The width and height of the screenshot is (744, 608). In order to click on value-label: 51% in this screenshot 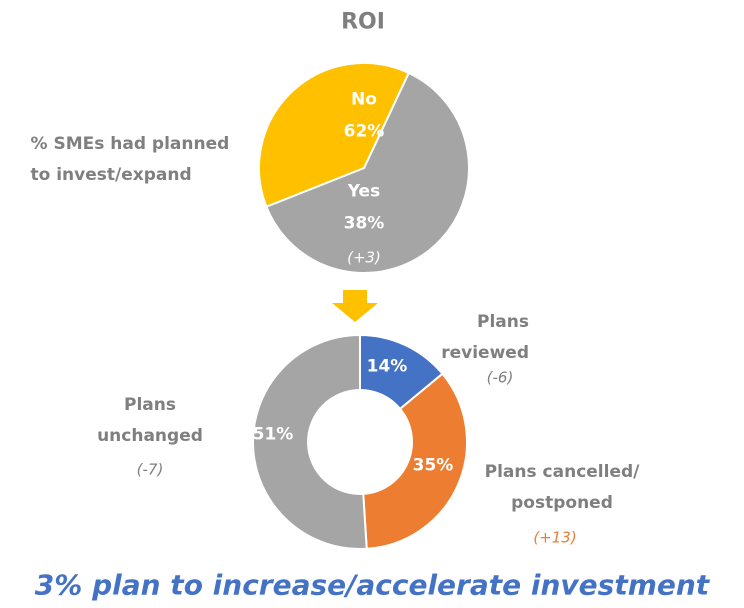, I will do `click(273, 434)`.